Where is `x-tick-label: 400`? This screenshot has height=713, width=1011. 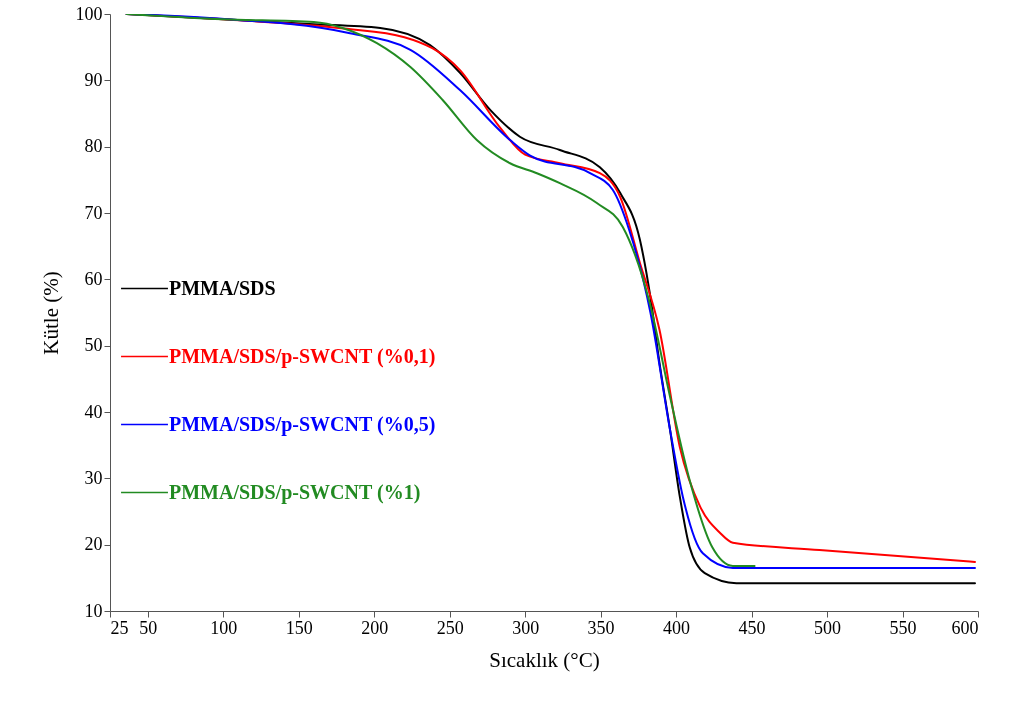 x-tick-label: 400 is located at coordinates (677, 627).